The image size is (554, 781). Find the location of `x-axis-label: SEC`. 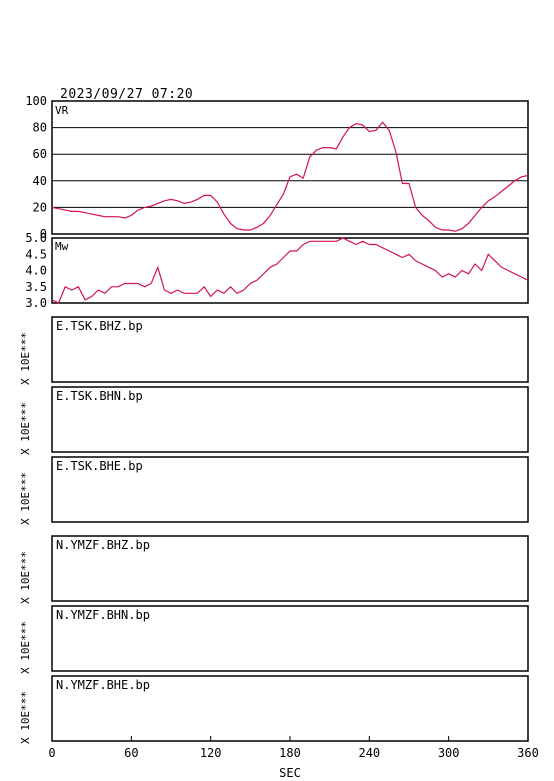

x-axis-label: SEC is located at coordinates (290, 773).